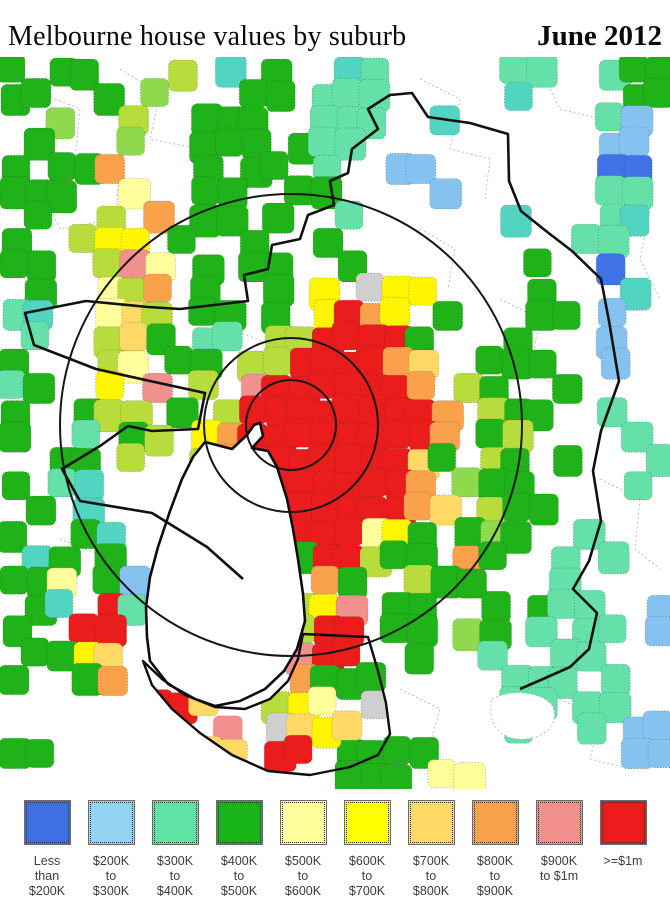  What do you see at coordinates (559, 868) in the screenshot?
I see `legend-label: $900K to $1m` at bounding box center [559, 868].